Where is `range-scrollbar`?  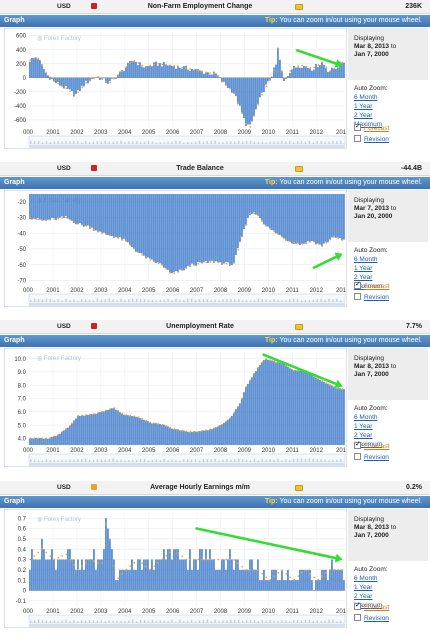
range-scrollbar is located at coordinates (187, 146).